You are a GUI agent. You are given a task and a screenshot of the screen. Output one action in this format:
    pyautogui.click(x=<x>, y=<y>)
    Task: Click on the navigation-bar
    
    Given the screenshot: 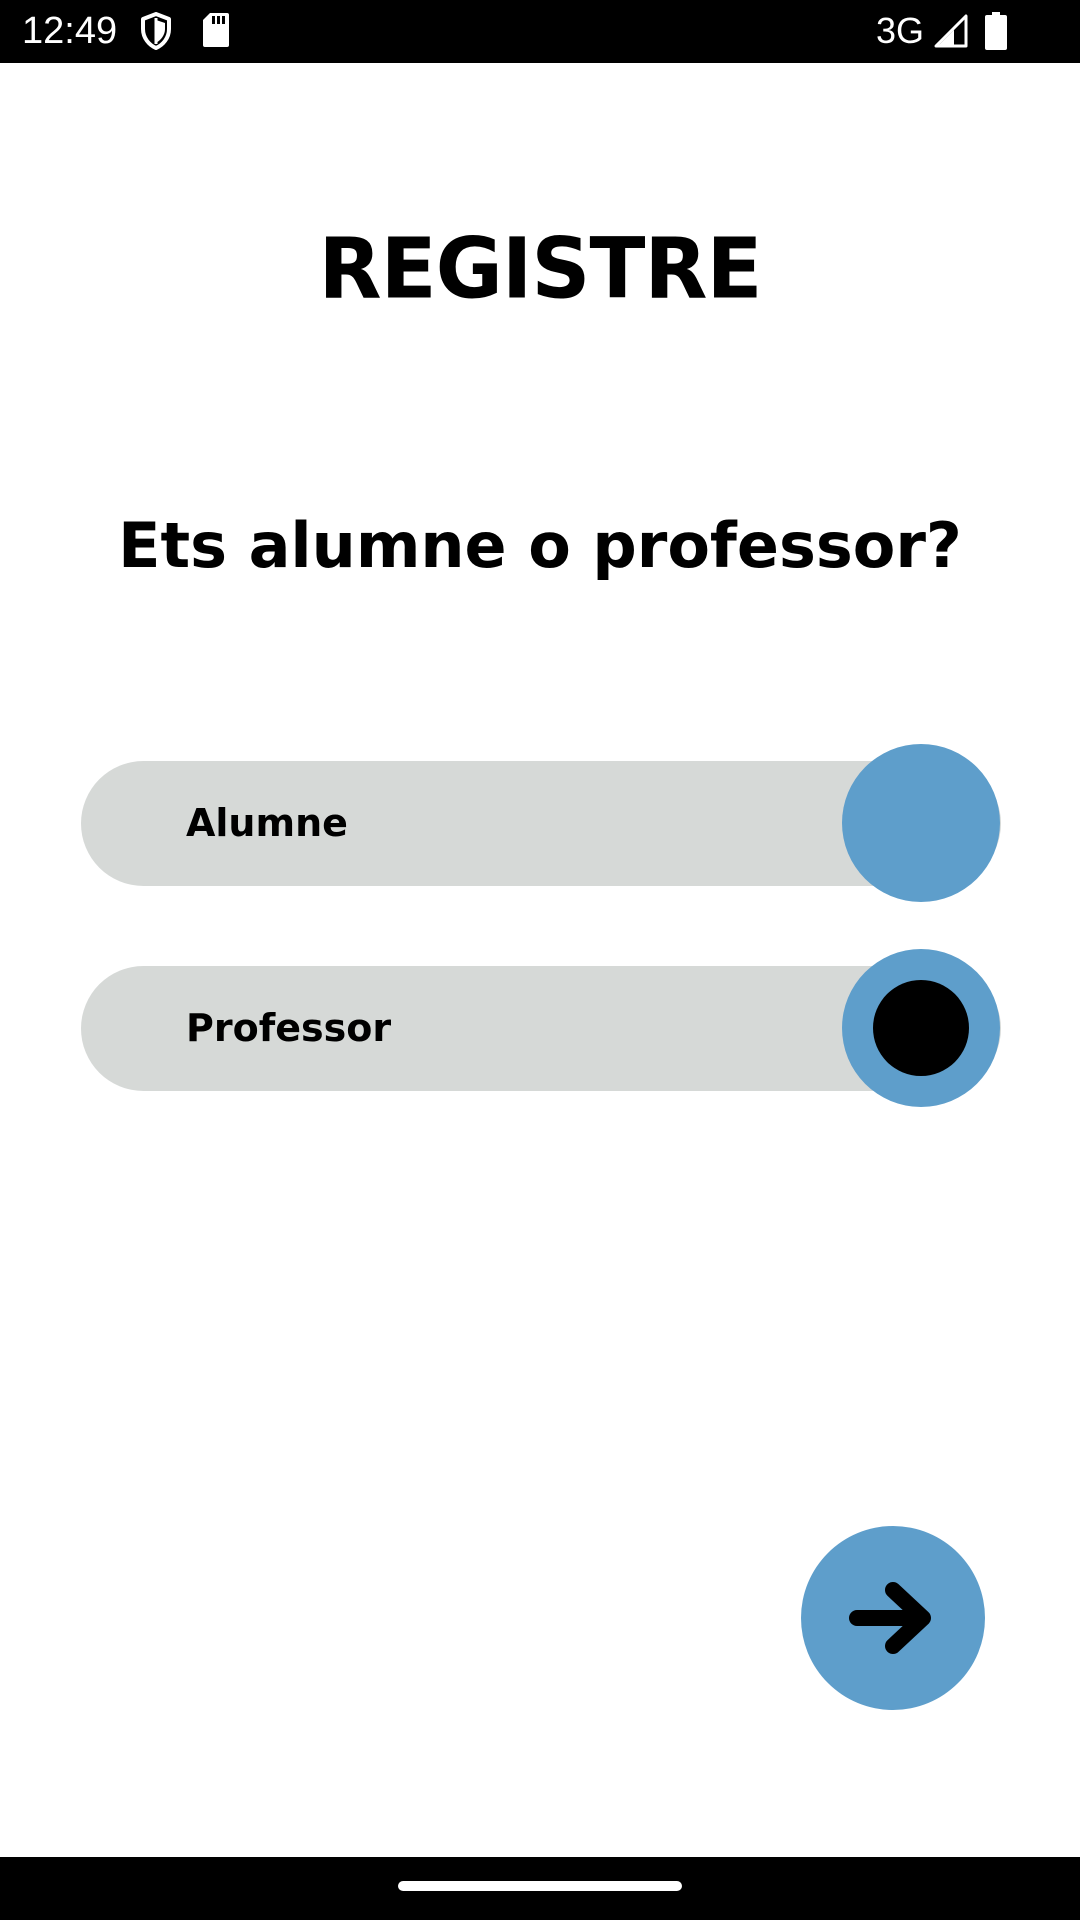 What is the action you would take?
    pyautogui.click(x=540, y=1888)
    